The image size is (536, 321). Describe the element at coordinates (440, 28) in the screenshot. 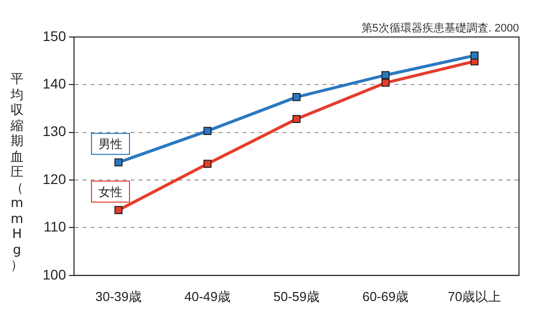

I see `text: 第5次循環器疾患基礎調査. 2000` at that location.